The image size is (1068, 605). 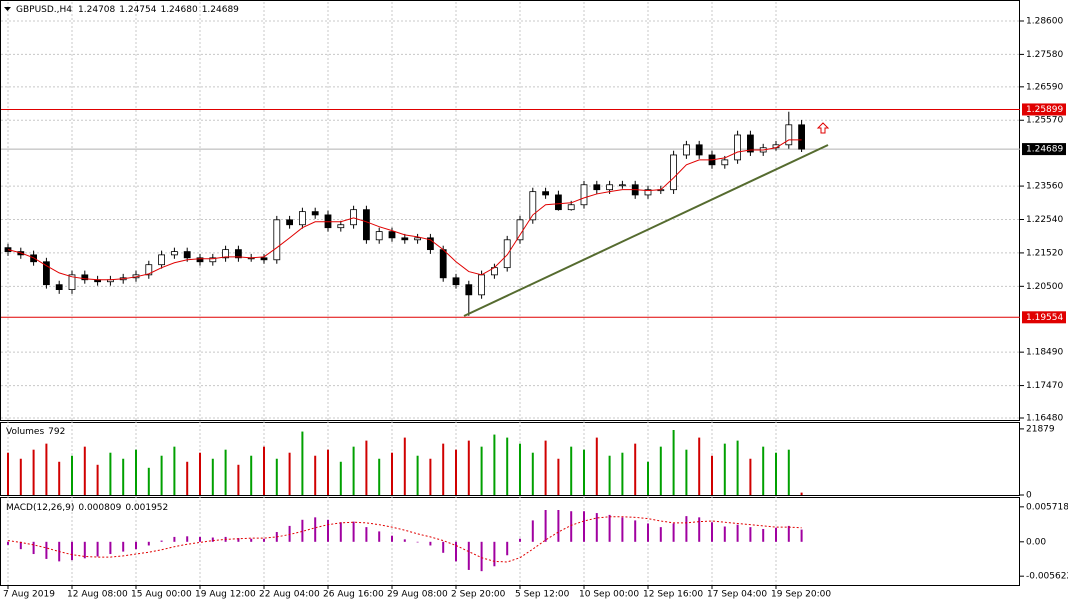 I want to click on ohlc-open: 1.24708, so click(x=96, y=10).